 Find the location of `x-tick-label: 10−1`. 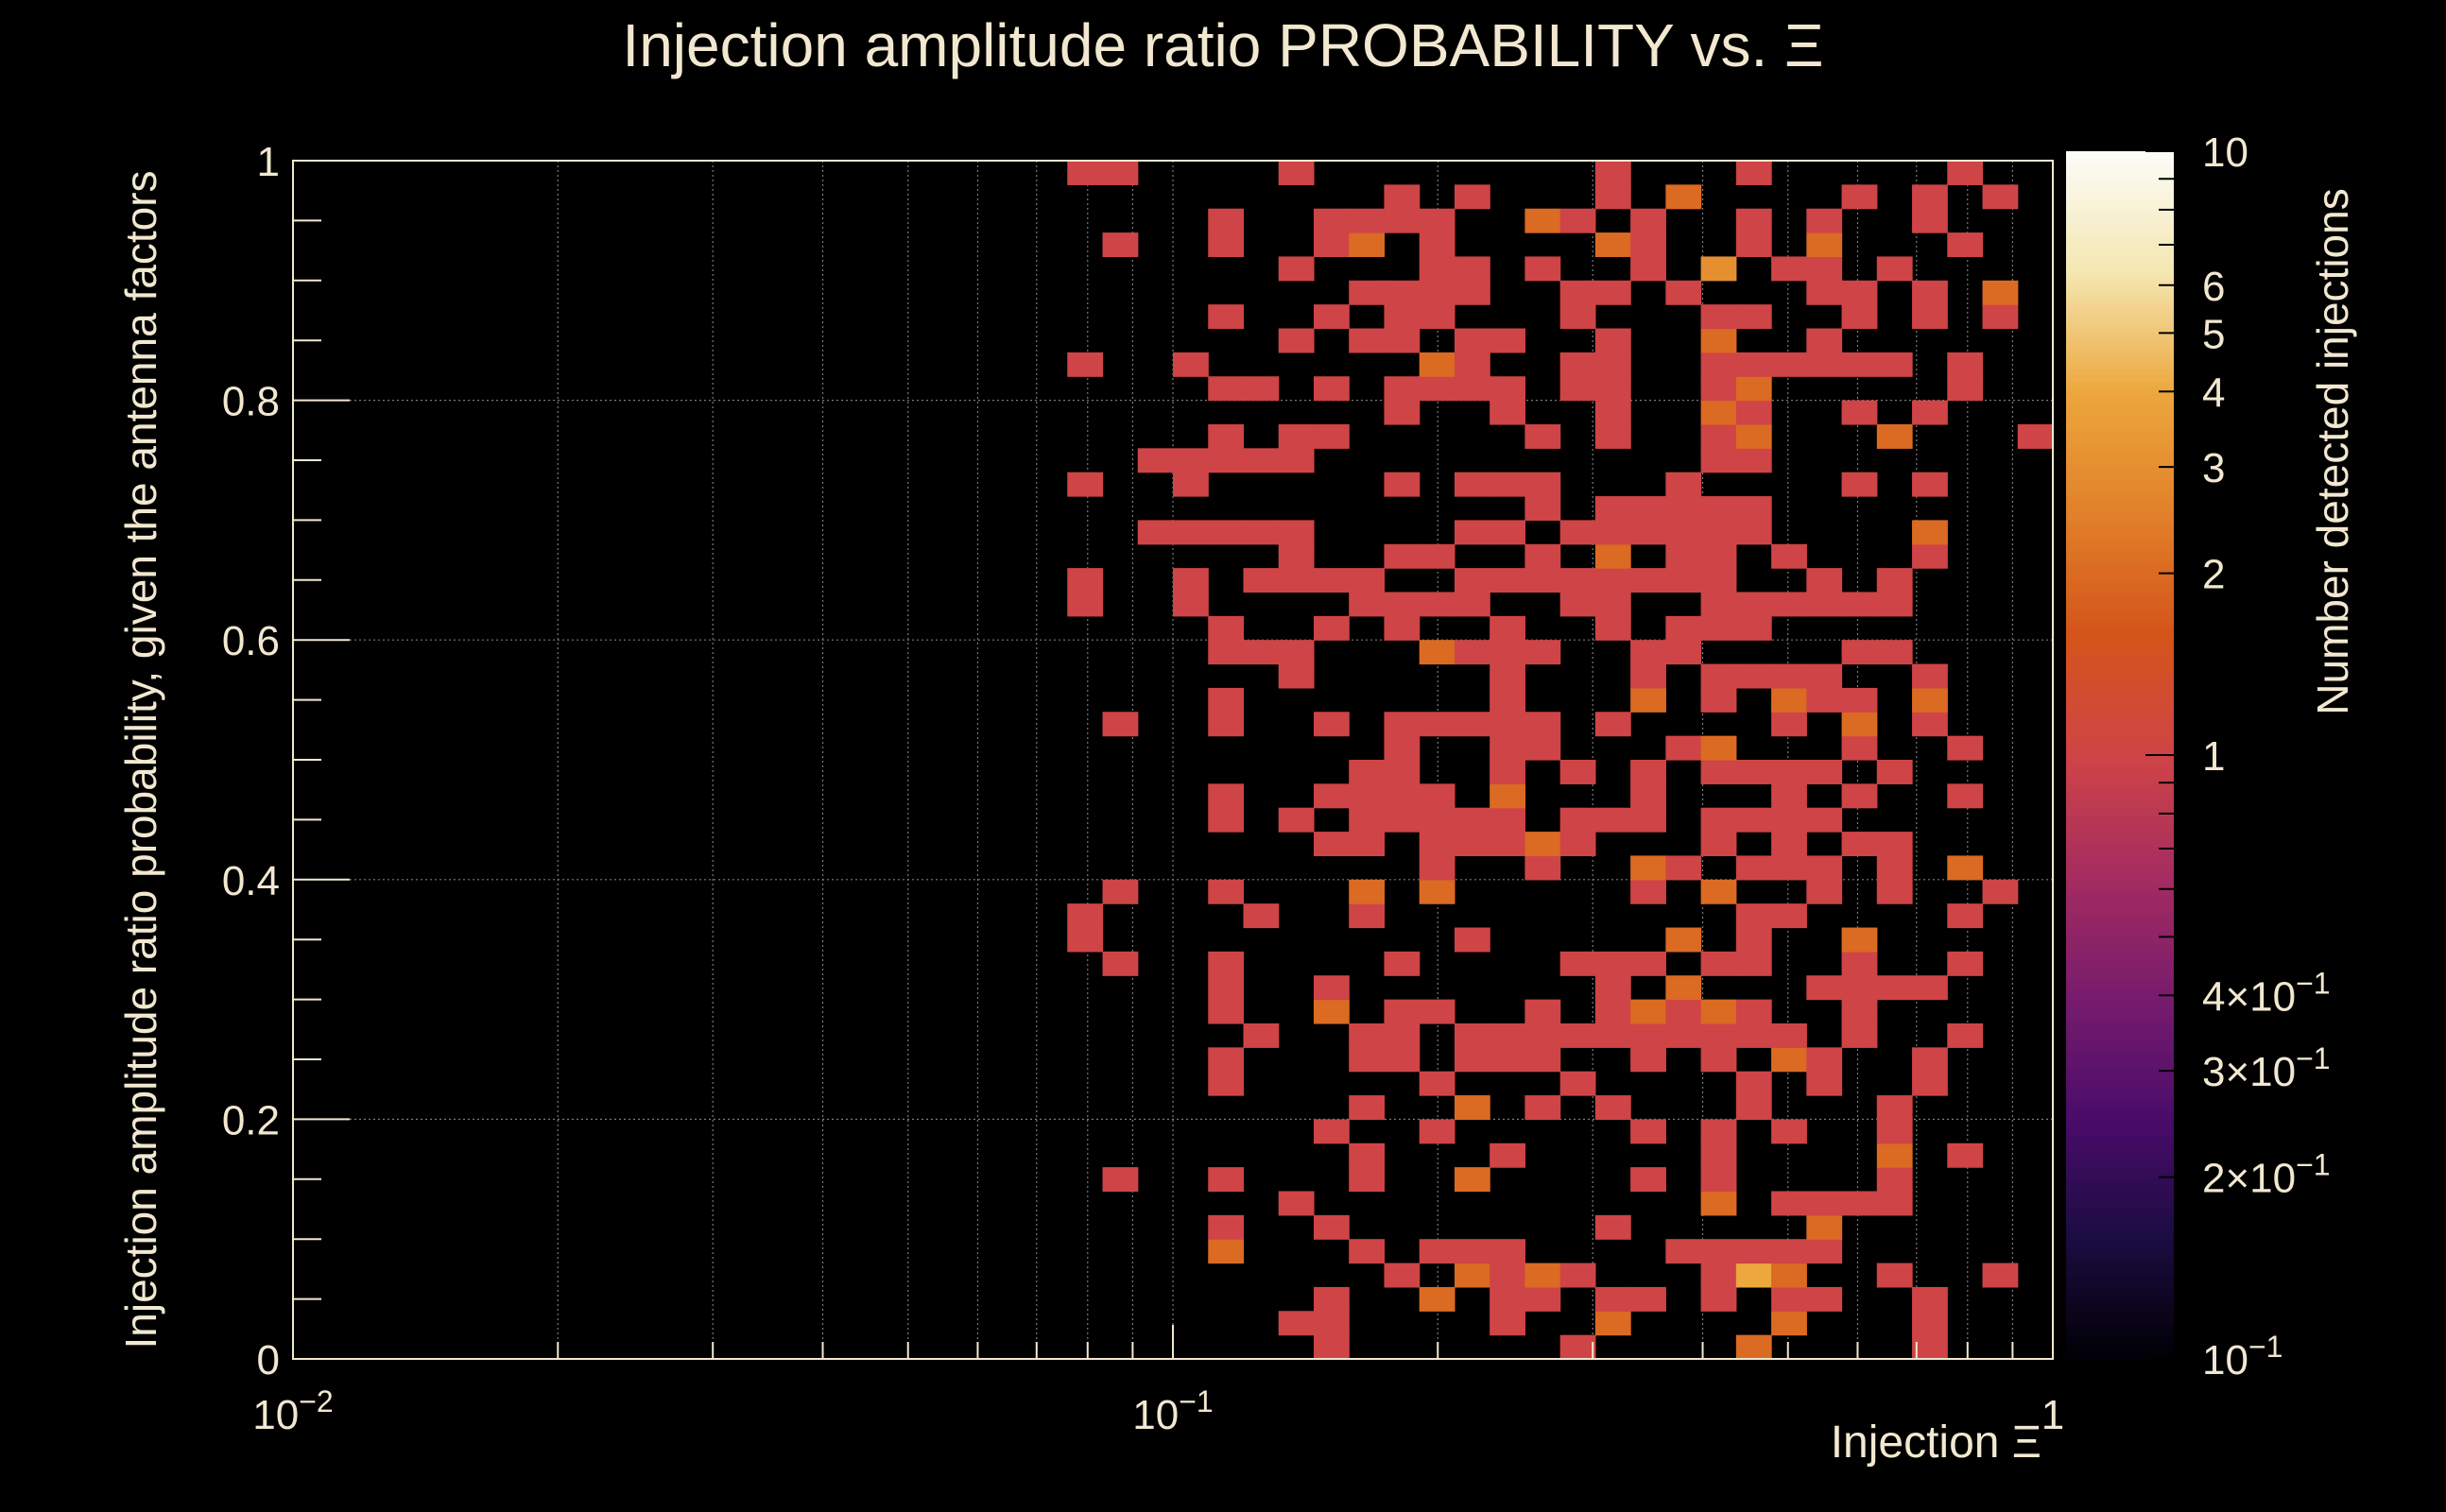

x-tick-label: 10−1 is located at coordinates (1172, 1411).